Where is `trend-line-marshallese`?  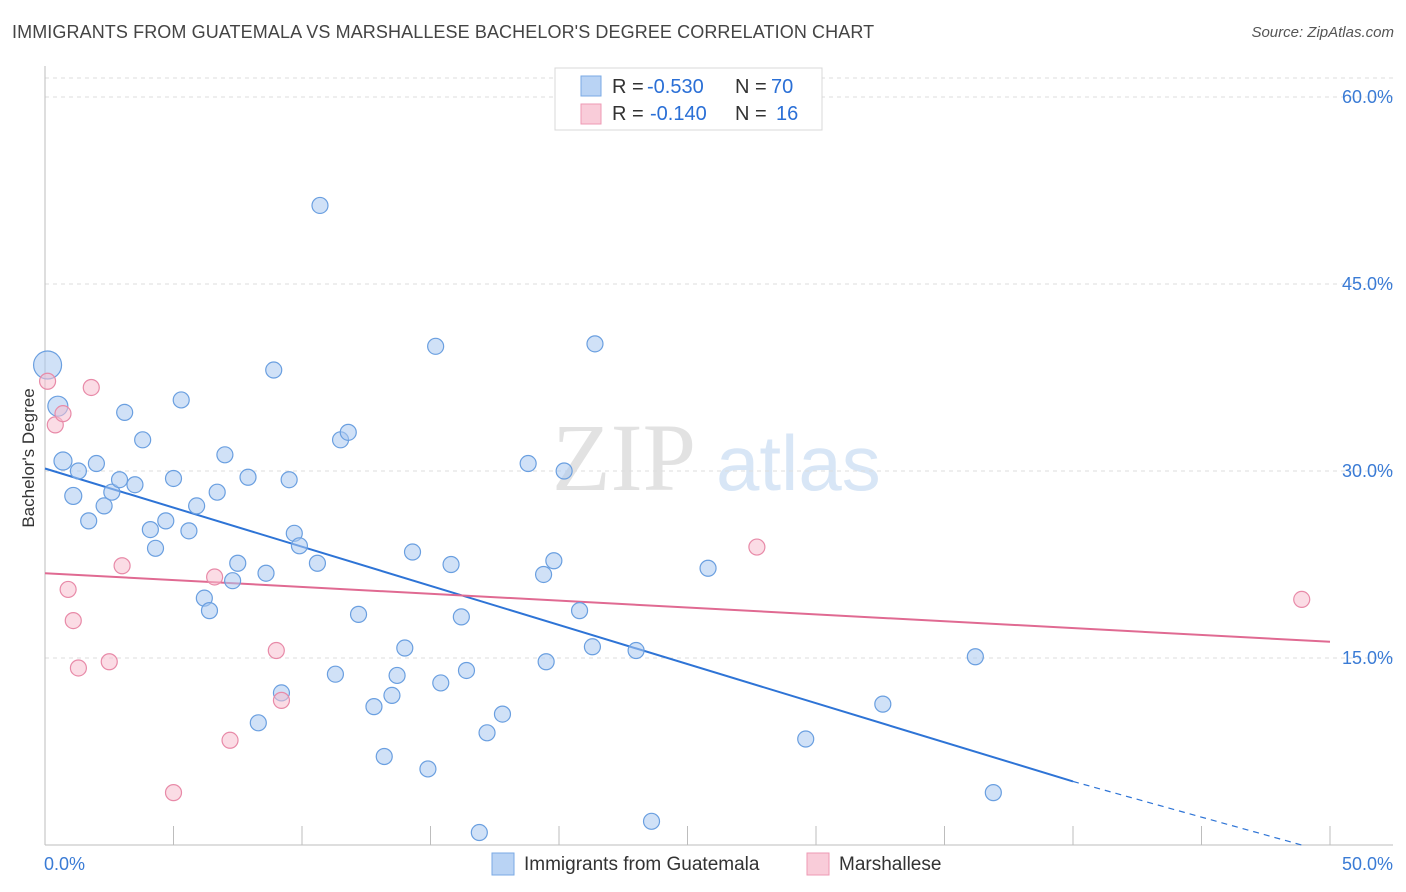
trend-line-marshallese is located at coordinates (687, 607).